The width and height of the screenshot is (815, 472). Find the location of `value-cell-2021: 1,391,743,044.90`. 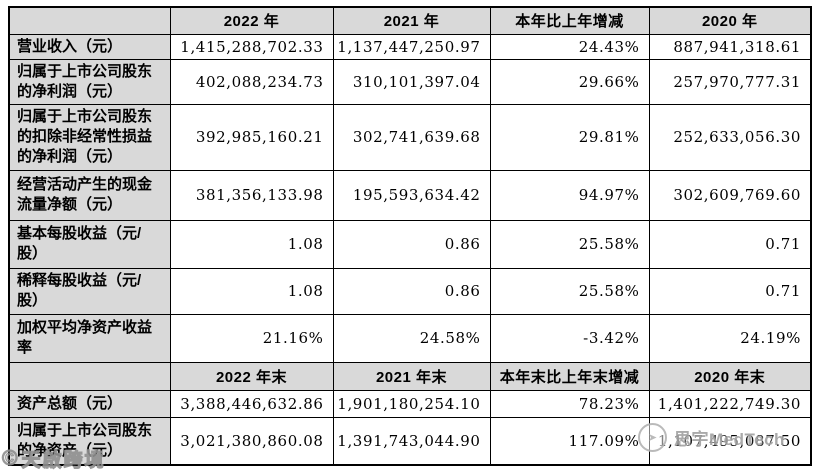

value-cell-2021: 1,391,743,044.90 is located at coordinates (411, 441).